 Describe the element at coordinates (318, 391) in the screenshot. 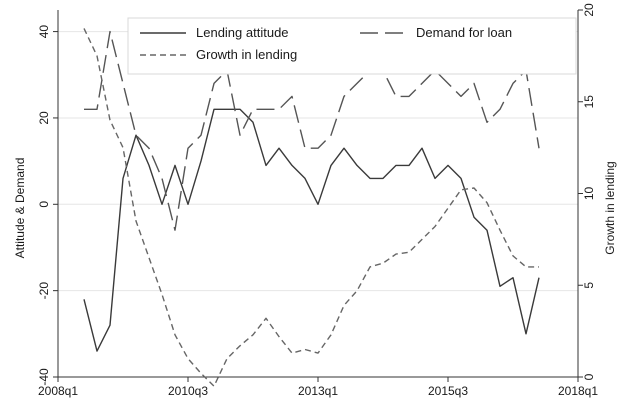

I see `x-tick-label: 2013q1` at that location.